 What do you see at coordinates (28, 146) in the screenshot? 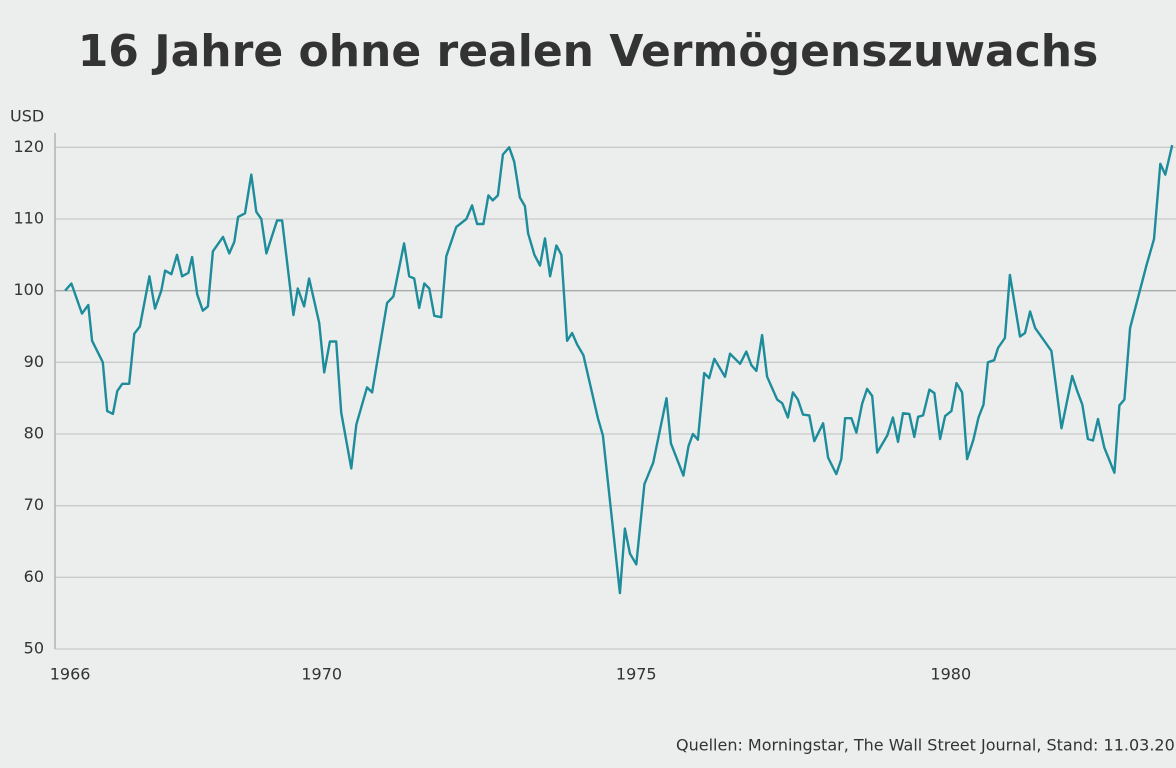
I see `y-tick-label: 120` at bounding box center [28, 146].